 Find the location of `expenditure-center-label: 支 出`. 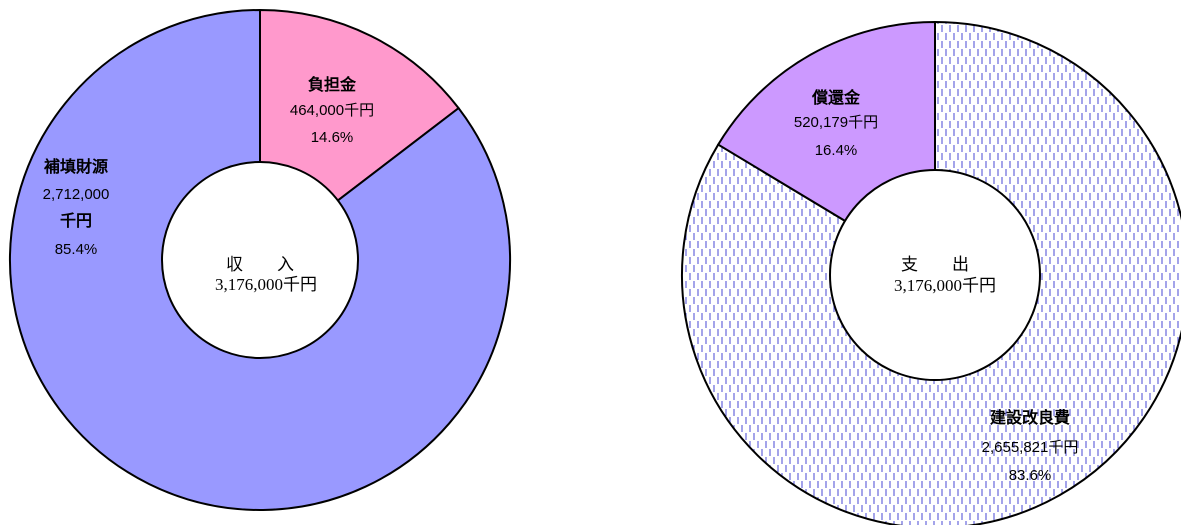

expenditure-center-label: 支 出 is located at coordinates (935, 264).